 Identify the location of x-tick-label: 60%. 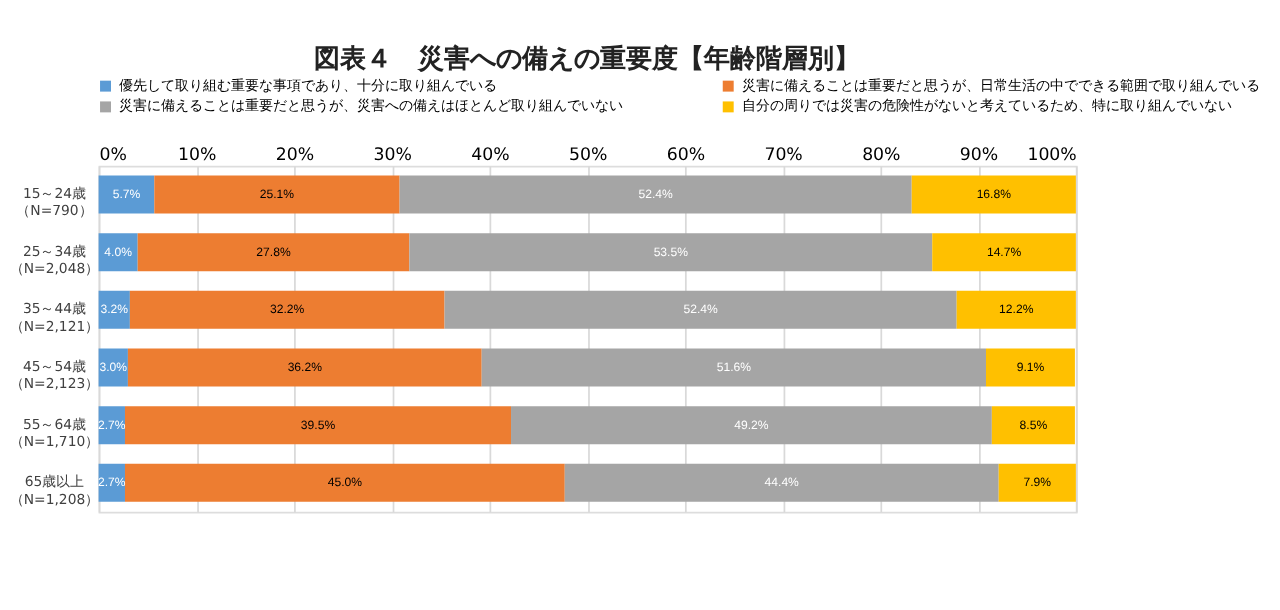
(686, 155).